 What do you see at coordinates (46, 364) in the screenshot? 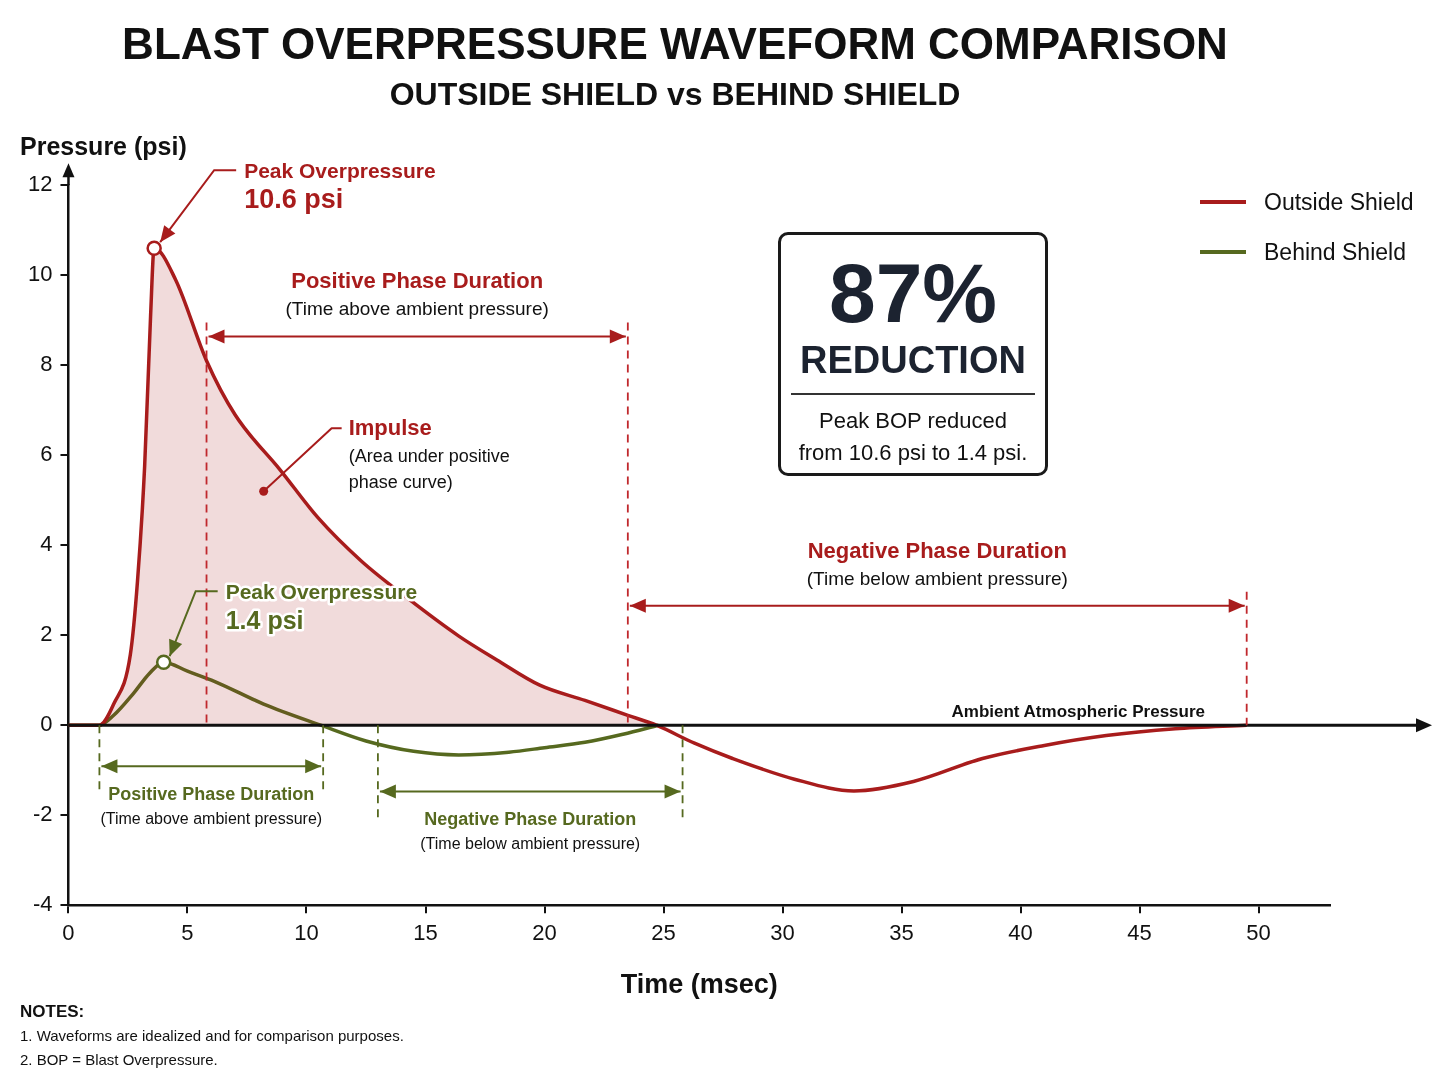
I see `y-tick-label: 8` at bounding box center [46, 364].